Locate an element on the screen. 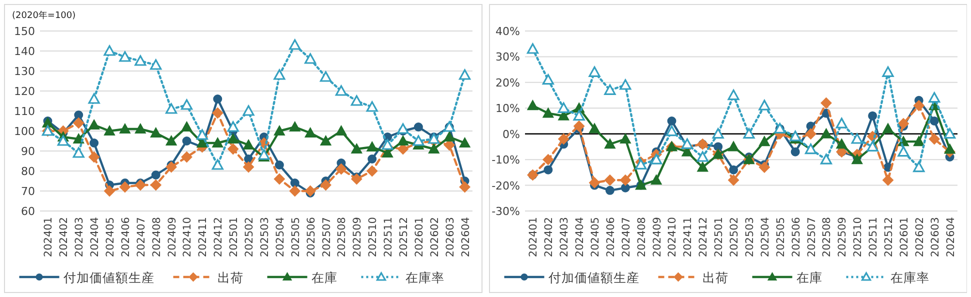 This screenshot has width=971, height=297. x-tick-label: 202405 is located at coordinates (595, 237).